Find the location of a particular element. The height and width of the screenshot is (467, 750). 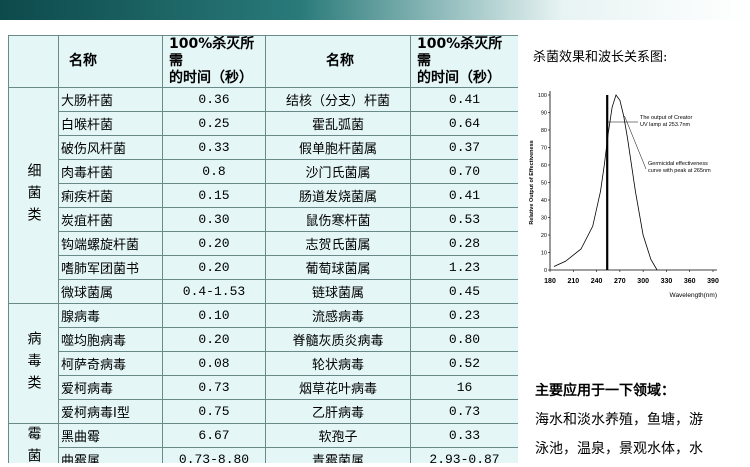

x-tick-label: 390 is located at coordinates (713, 281).